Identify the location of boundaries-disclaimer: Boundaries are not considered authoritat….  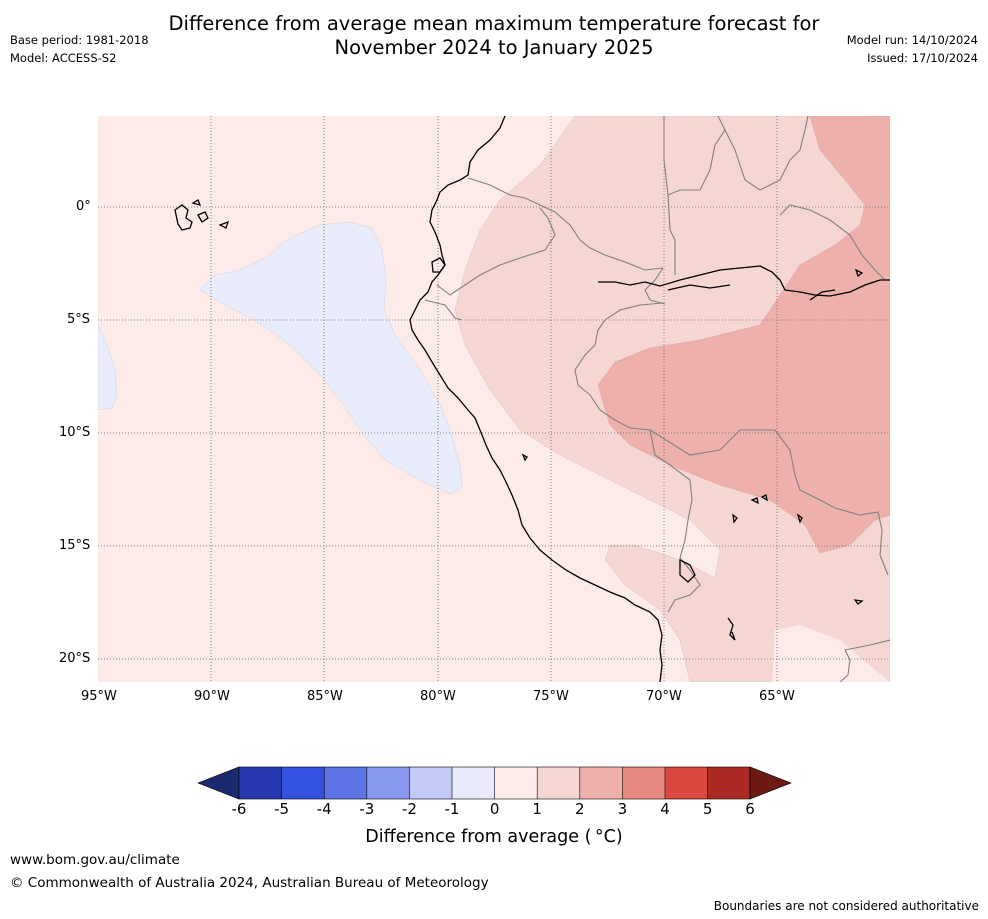
(846, 906).